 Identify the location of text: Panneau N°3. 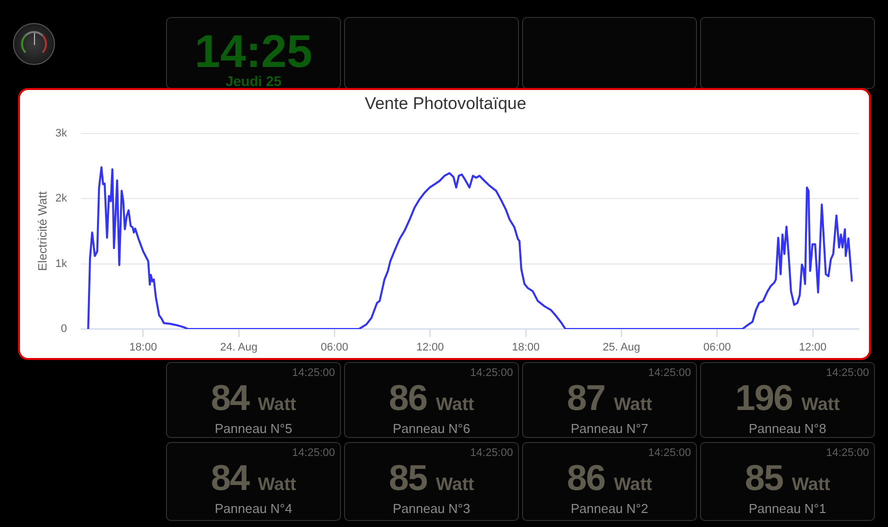
(432, 508).